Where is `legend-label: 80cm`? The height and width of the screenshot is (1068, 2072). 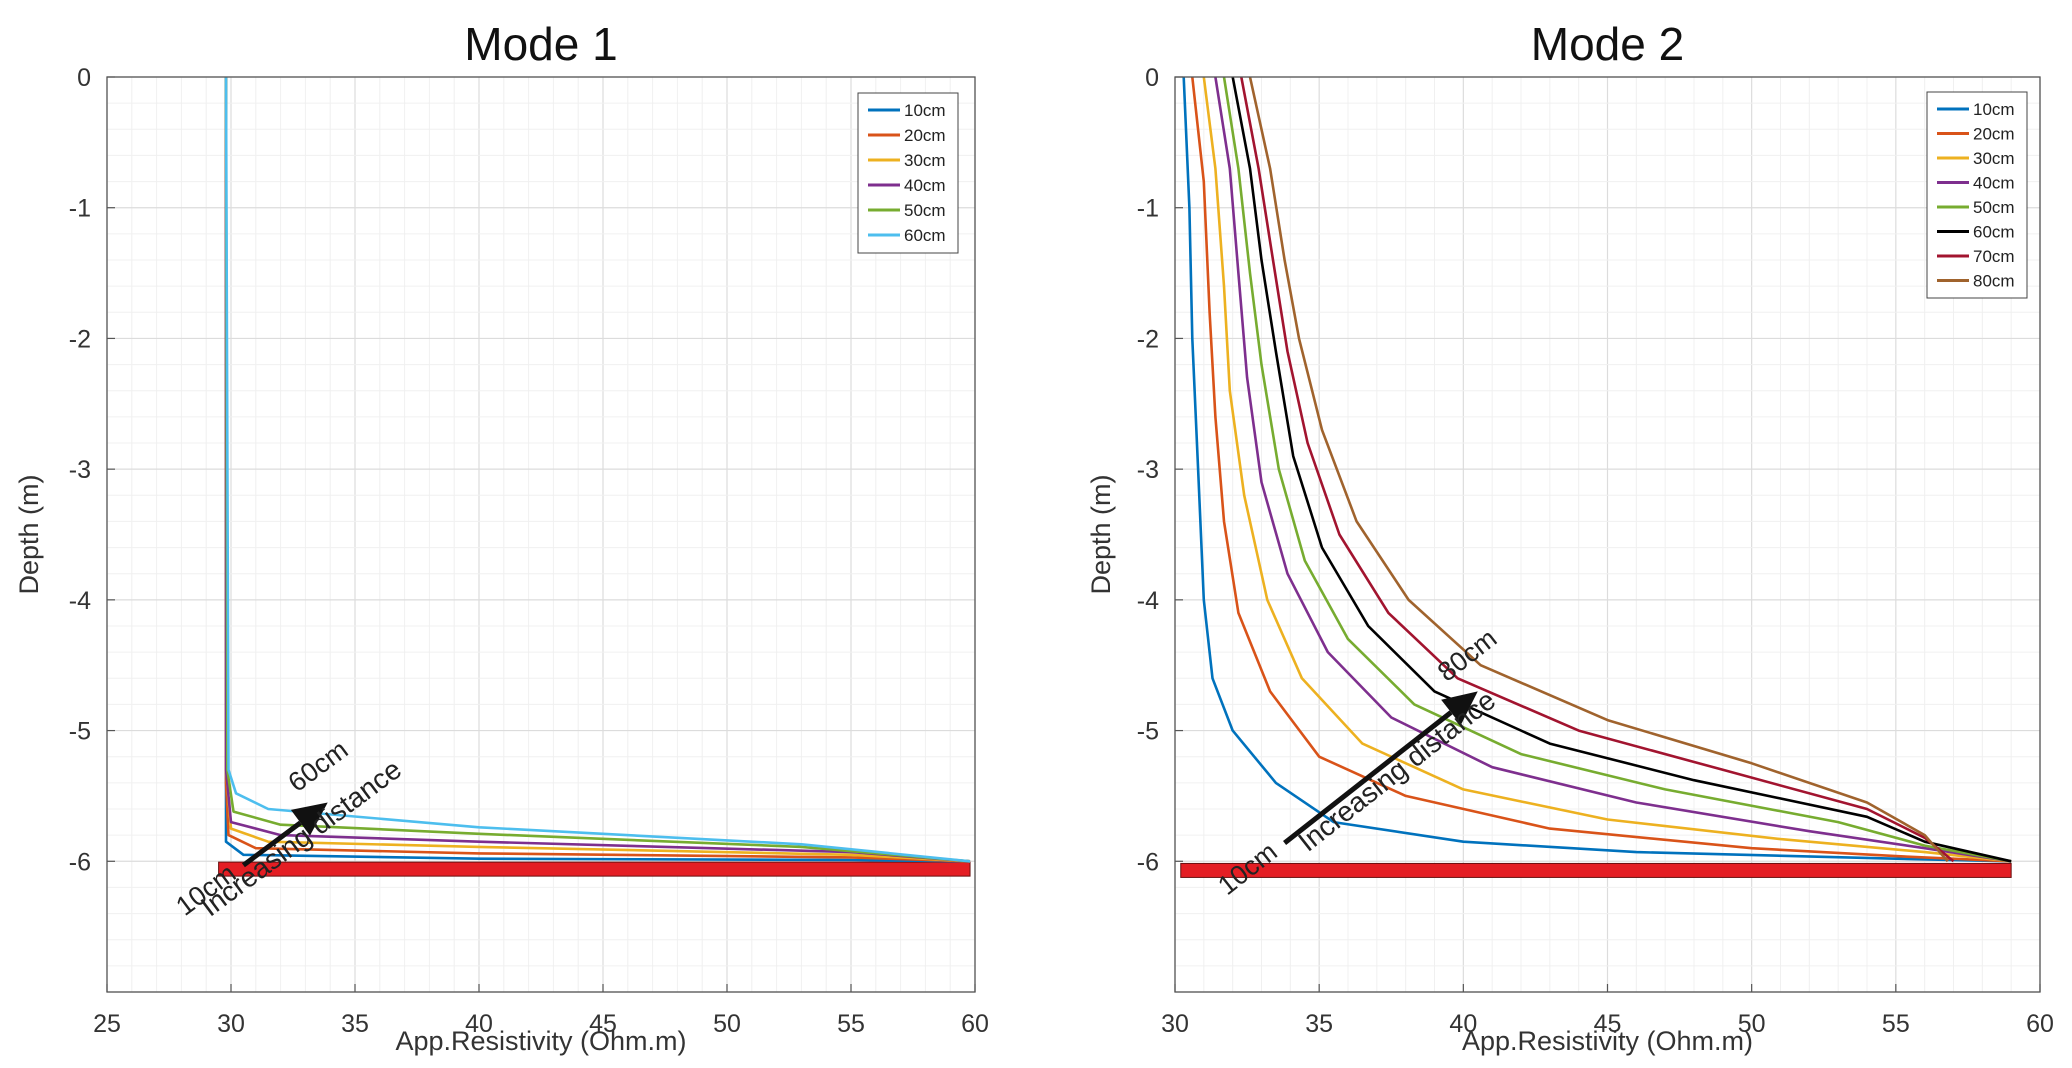
legend-label: 80cm is located at coordinates (1994, 281).